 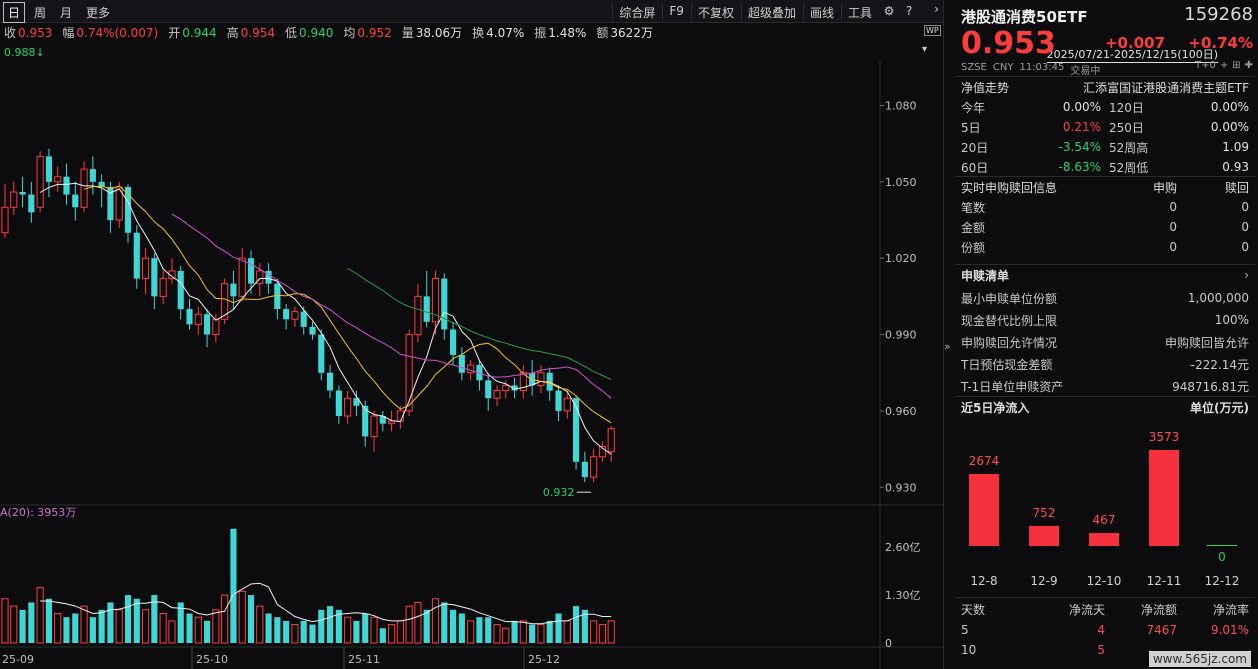 I want to click on ma60-line, so click(x=479, y=324).